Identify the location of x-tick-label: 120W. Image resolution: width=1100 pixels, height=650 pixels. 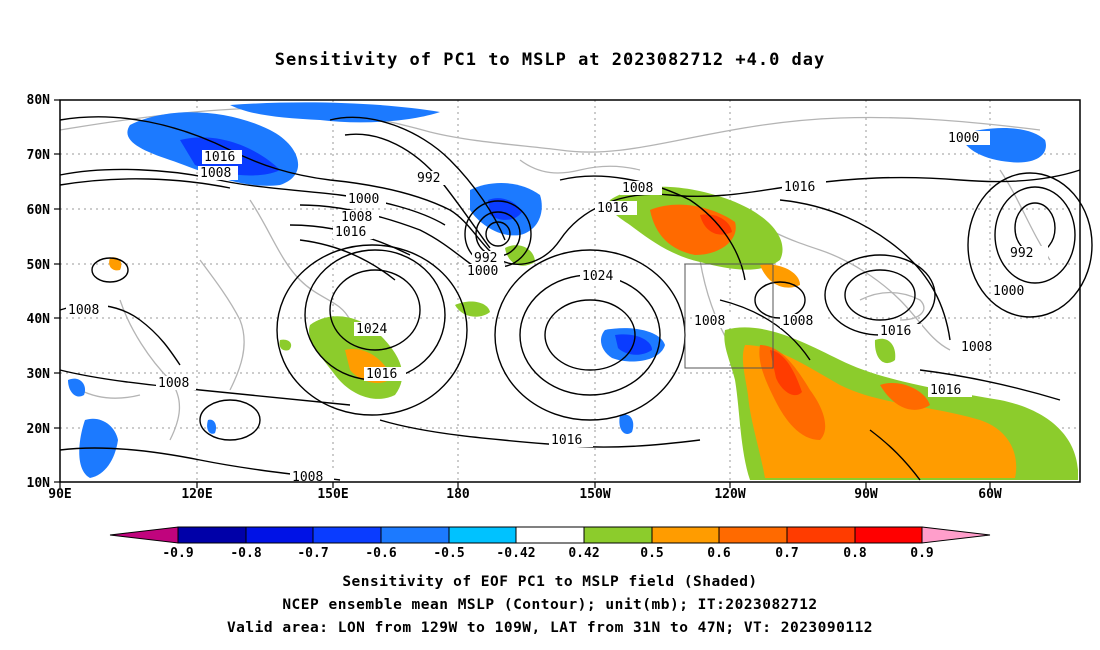
(729, 494).